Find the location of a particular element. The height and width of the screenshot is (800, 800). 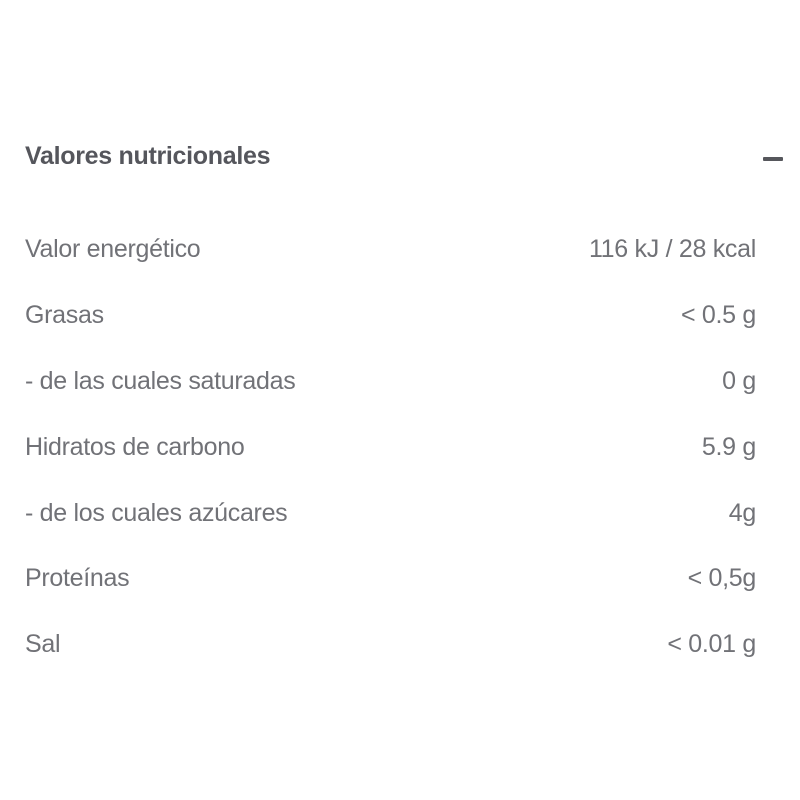

nutrition-row: Proteínas < 0,5g is located at coordinates (390, 579).